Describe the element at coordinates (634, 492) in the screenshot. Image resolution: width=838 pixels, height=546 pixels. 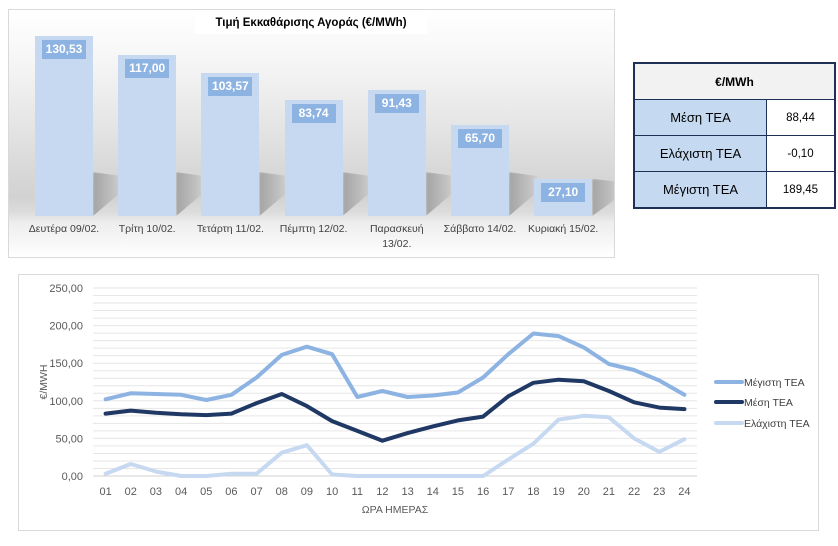
I see `x-tick-label: 22` at that location.